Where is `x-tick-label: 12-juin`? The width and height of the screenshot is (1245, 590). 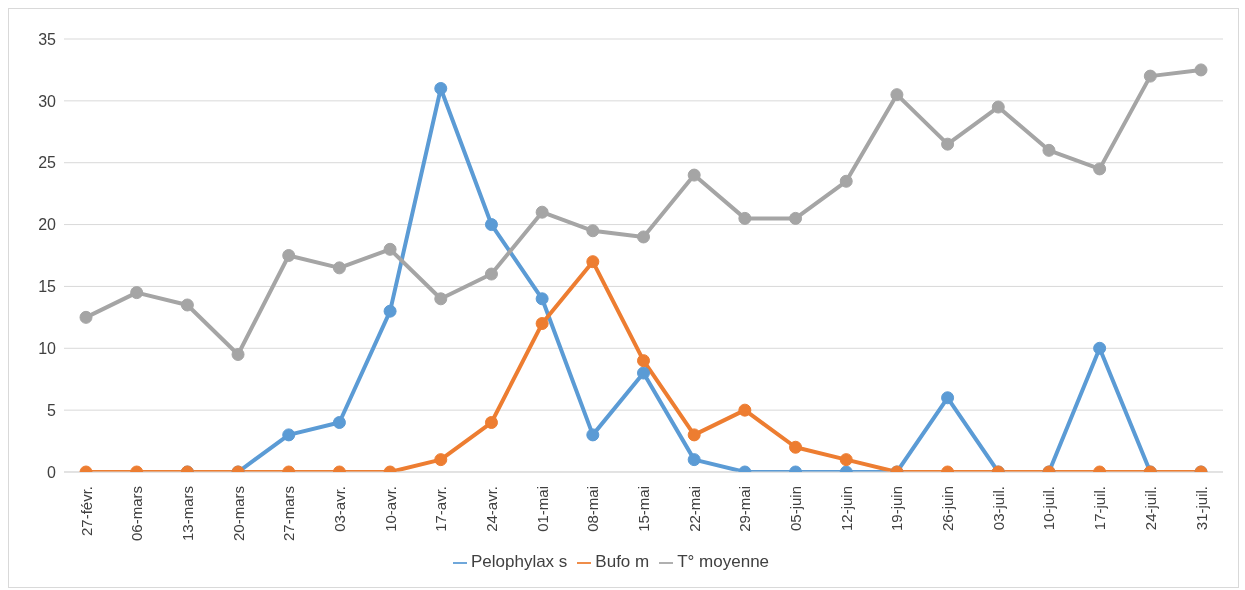
x-tick-label: 12-juin is located at coordinates (846, 509).